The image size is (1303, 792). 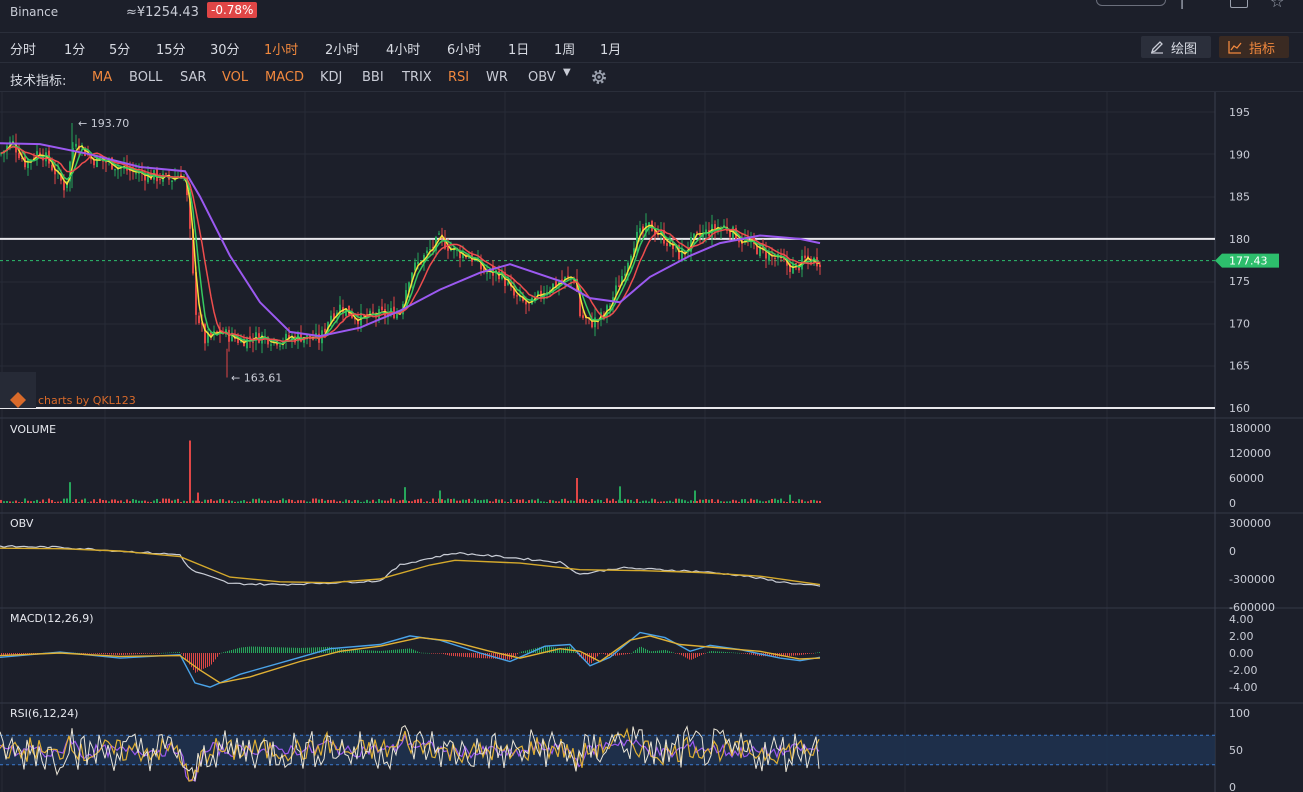 I want to click on macd-y-tick: 0.00, so click(x=1241, y=653).